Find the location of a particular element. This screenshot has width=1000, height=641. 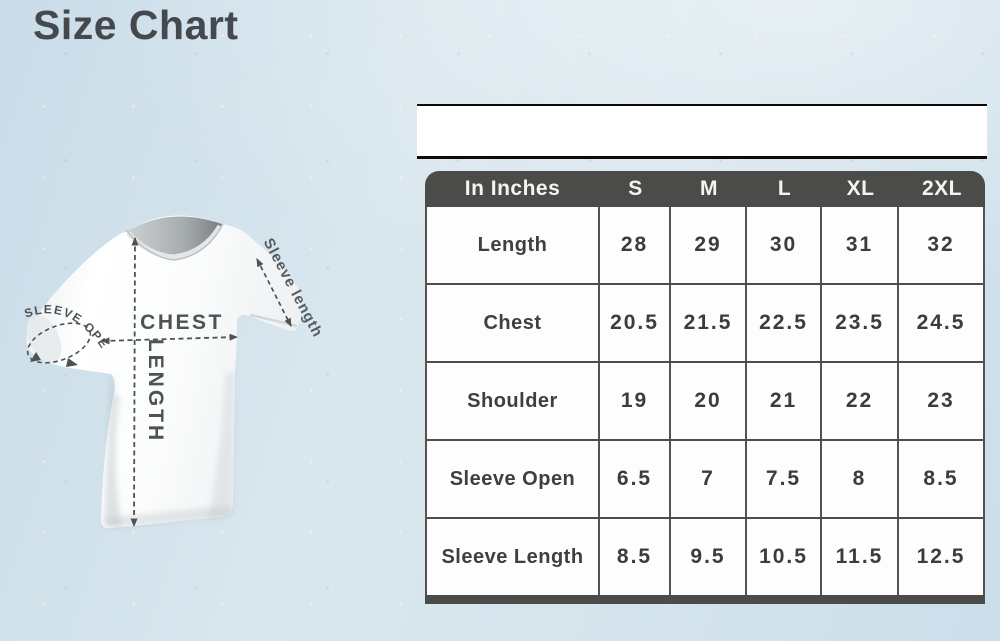

header-cell-s: S is located at coordinates (635, 188).